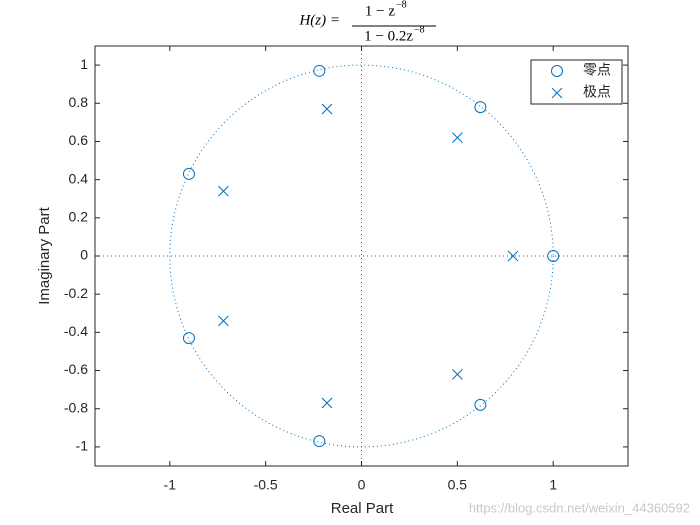 The width and height of the screenshot is (700, 525). What do you see at coordinates (362, 485) in the screenshot?
I see `x-tick-label: 0` at bounding box center [362, 485].